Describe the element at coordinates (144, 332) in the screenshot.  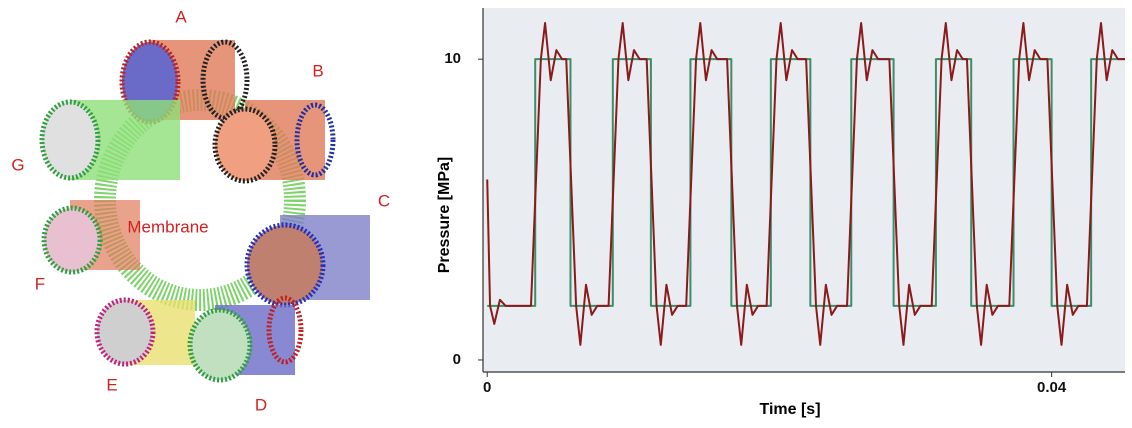
I see `cylinder-e` at that location.